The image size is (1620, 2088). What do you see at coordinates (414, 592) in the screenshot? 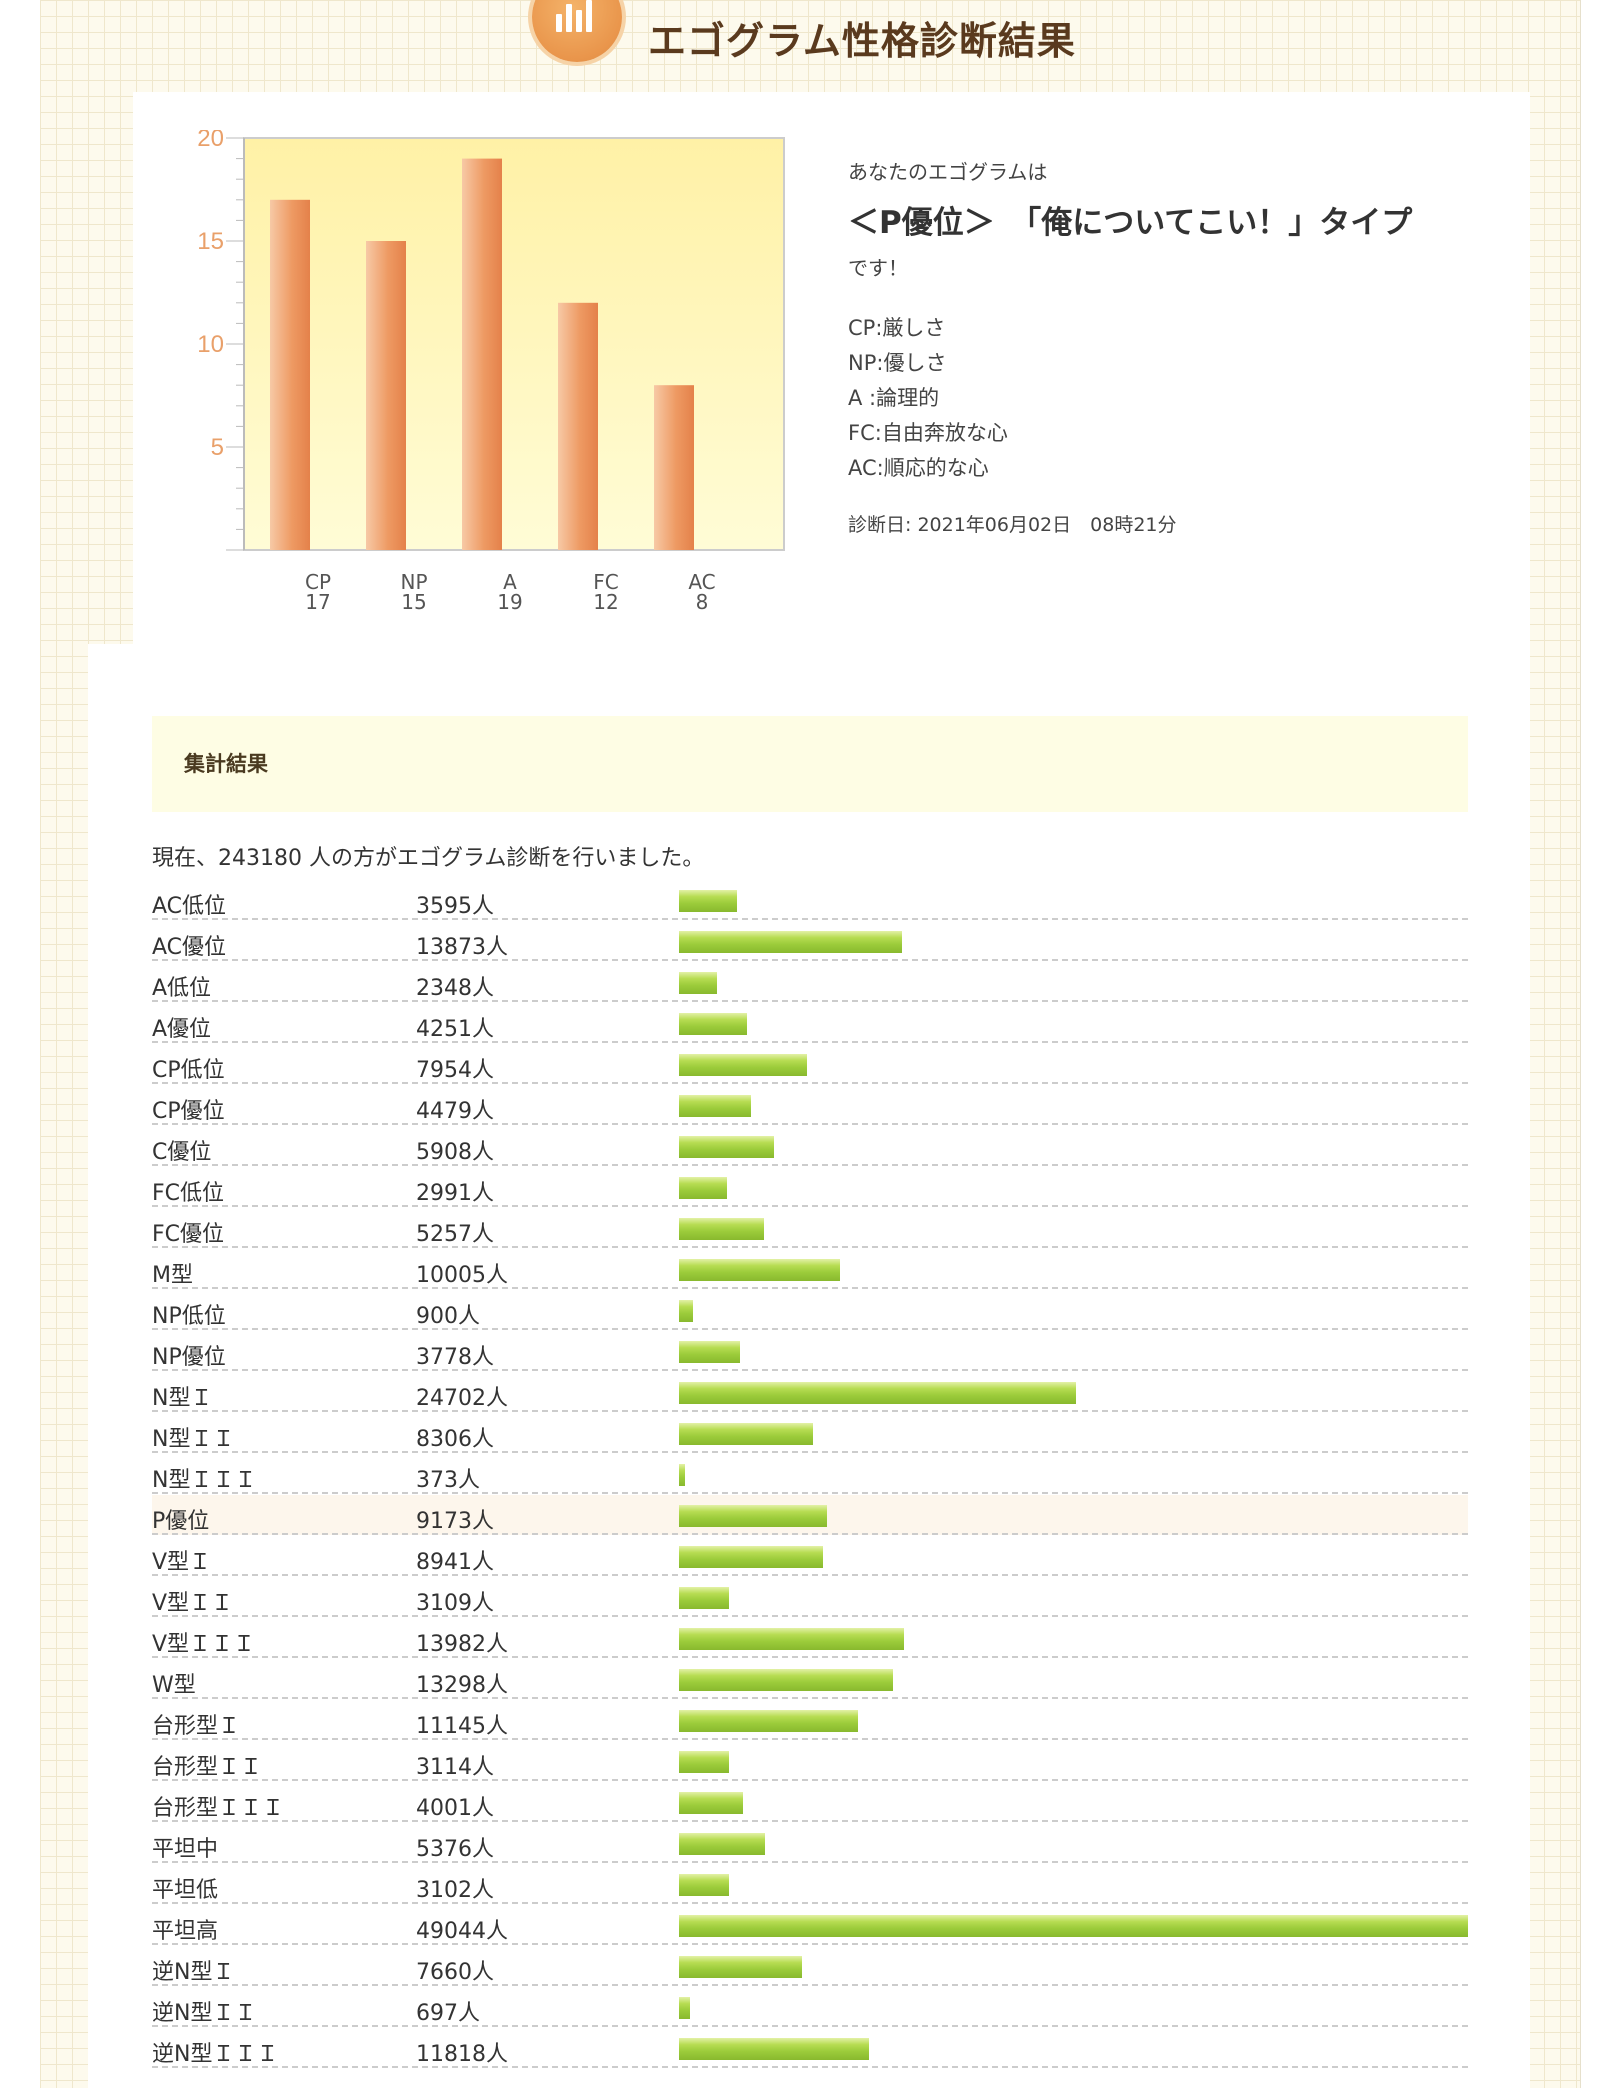
I see `x-label-np: NP 15` at bounding box center [414, 592].